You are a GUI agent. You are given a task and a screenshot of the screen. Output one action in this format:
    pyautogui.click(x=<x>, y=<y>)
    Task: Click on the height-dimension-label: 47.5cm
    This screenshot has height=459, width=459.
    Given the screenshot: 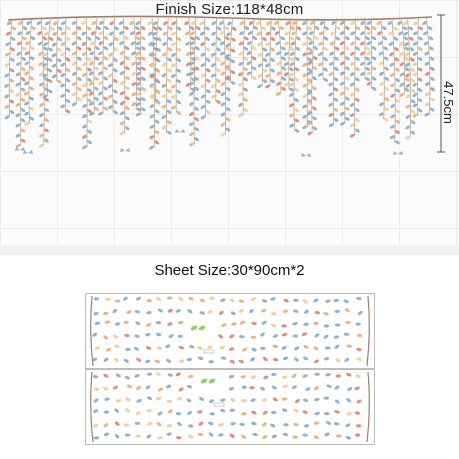 What is the action you would take?
    pyautogui.click(x=448, y=102)
    